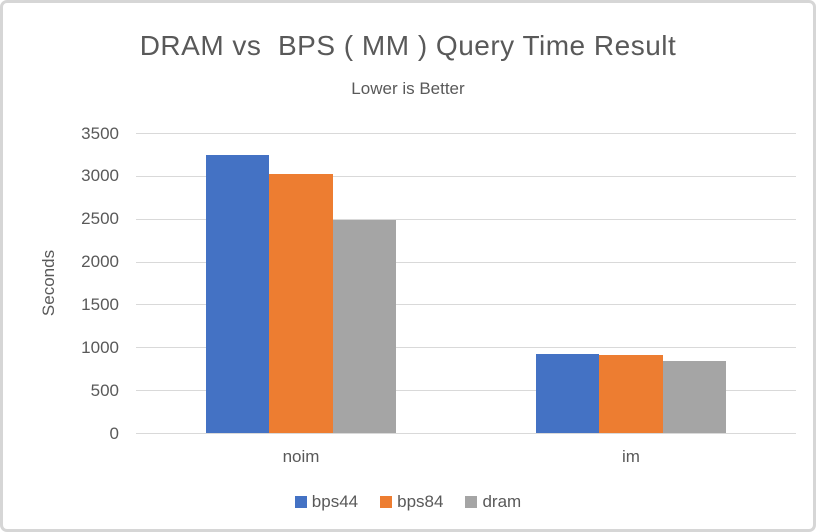 This screenshot has height=532, width=816. I want to click on legend-item-bps44: bps44, so click(326, 502).